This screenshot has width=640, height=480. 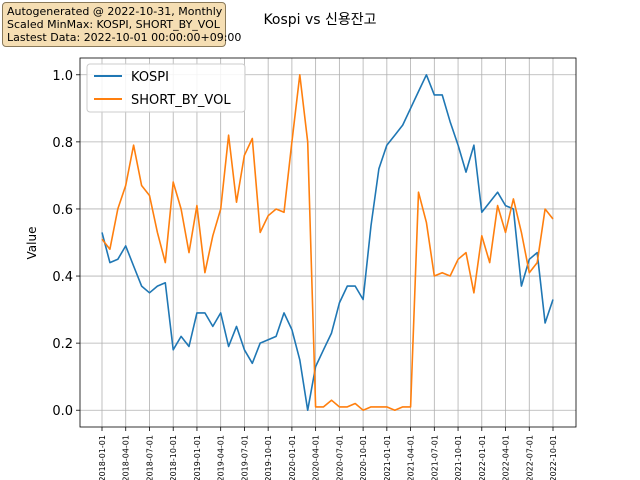 What do you see at coordinates (434, 457) in the screenshot?
I see `x-tick-label: 2021-07-01` at bounding box center [434, 457].